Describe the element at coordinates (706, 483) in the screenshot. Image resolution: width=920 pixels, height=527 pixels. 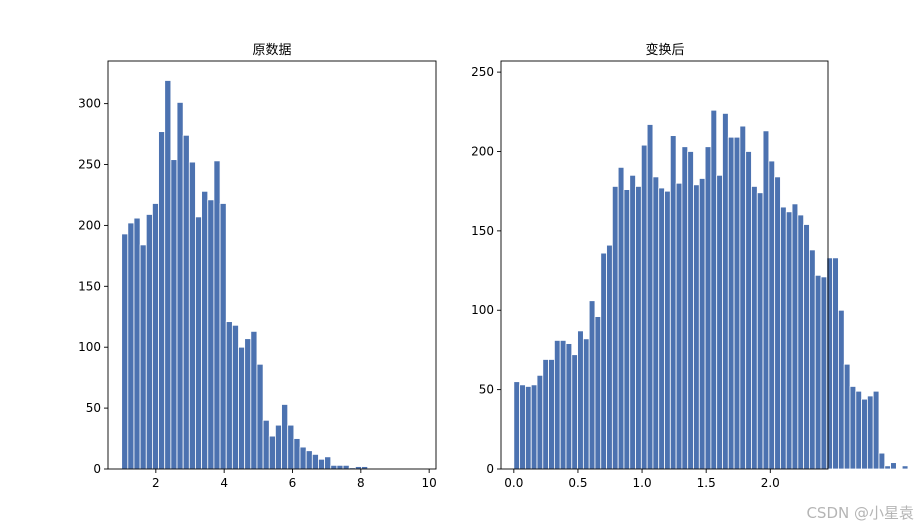
I see `x-tick-label: 1.5` at that location.